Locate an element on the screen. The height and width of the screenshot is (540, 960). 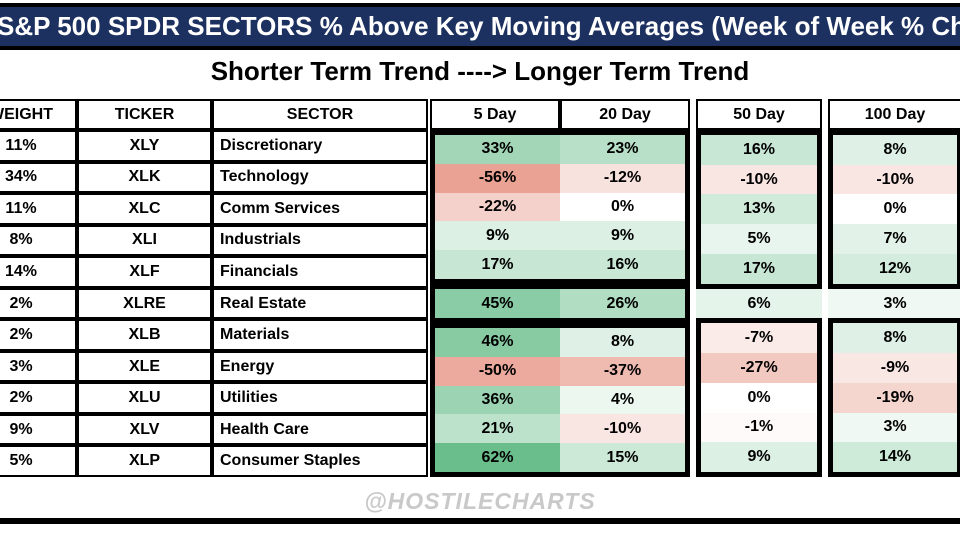
value-cell-d100: 0% is located at coordinates (895, 209).